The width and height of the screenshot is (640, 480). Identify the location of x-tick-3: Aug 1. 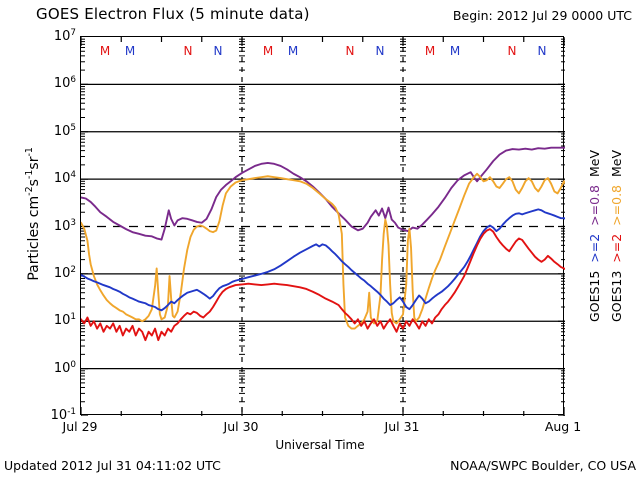
(563, 426).